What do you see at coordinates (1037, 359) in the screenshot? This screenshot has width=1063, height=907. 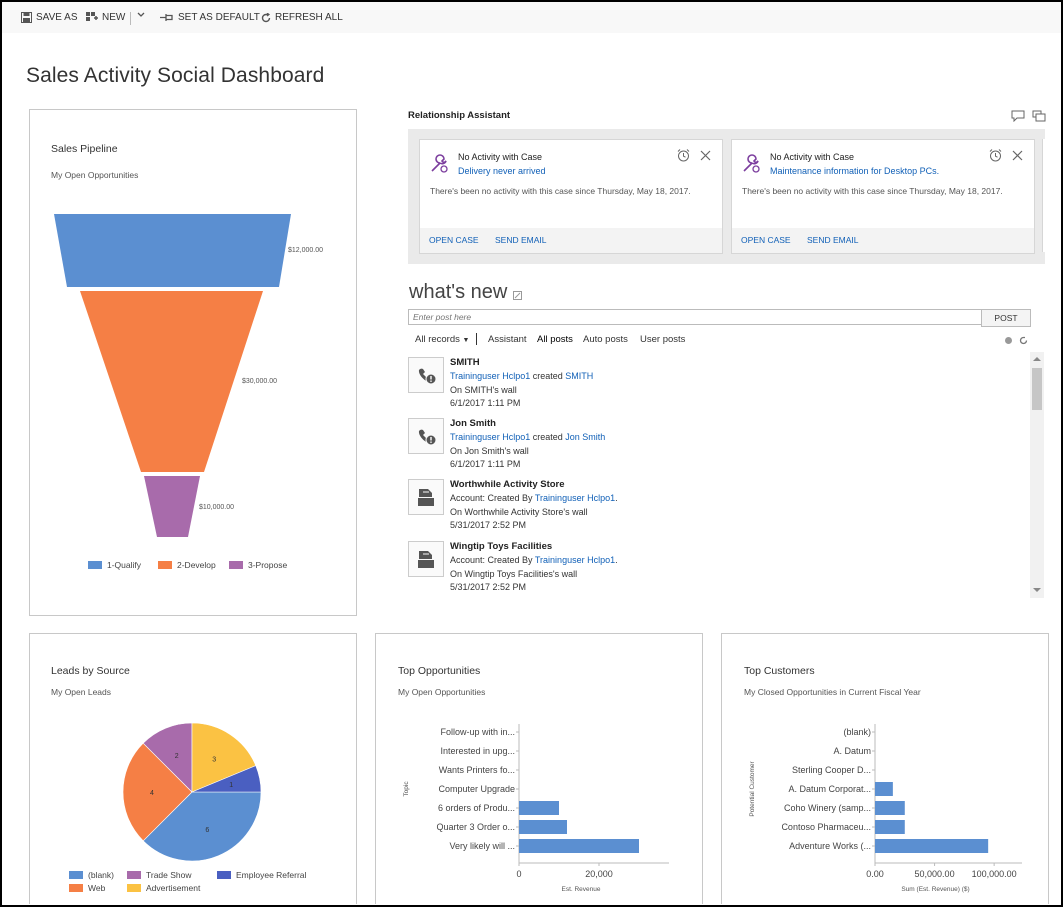 I see `scroll-up-arrow-icon` at bounding box center [1037, 359].